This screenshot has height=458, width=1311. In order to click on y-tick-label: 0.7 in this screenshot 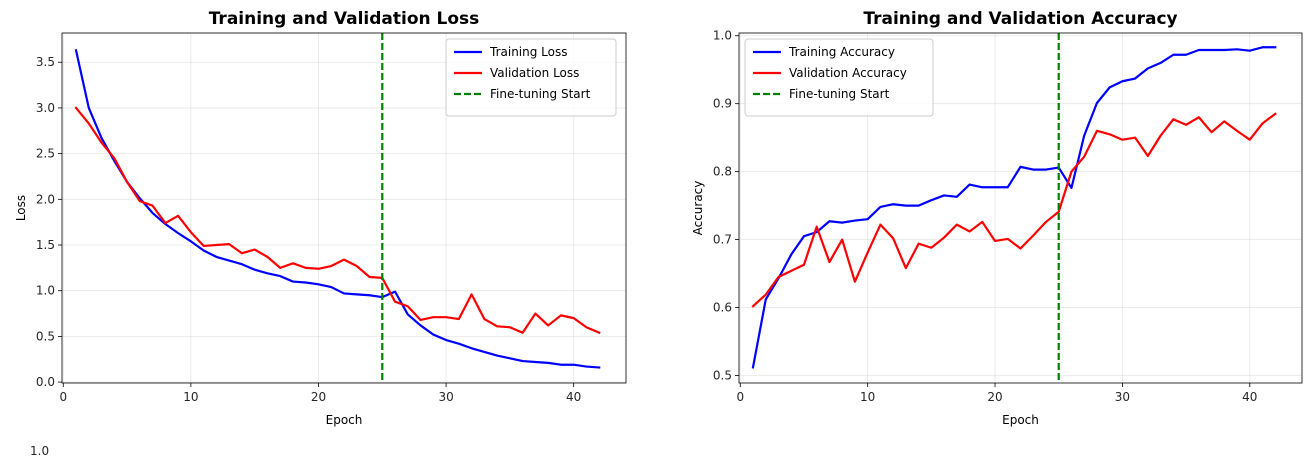, I will do `click(722, 240)`.